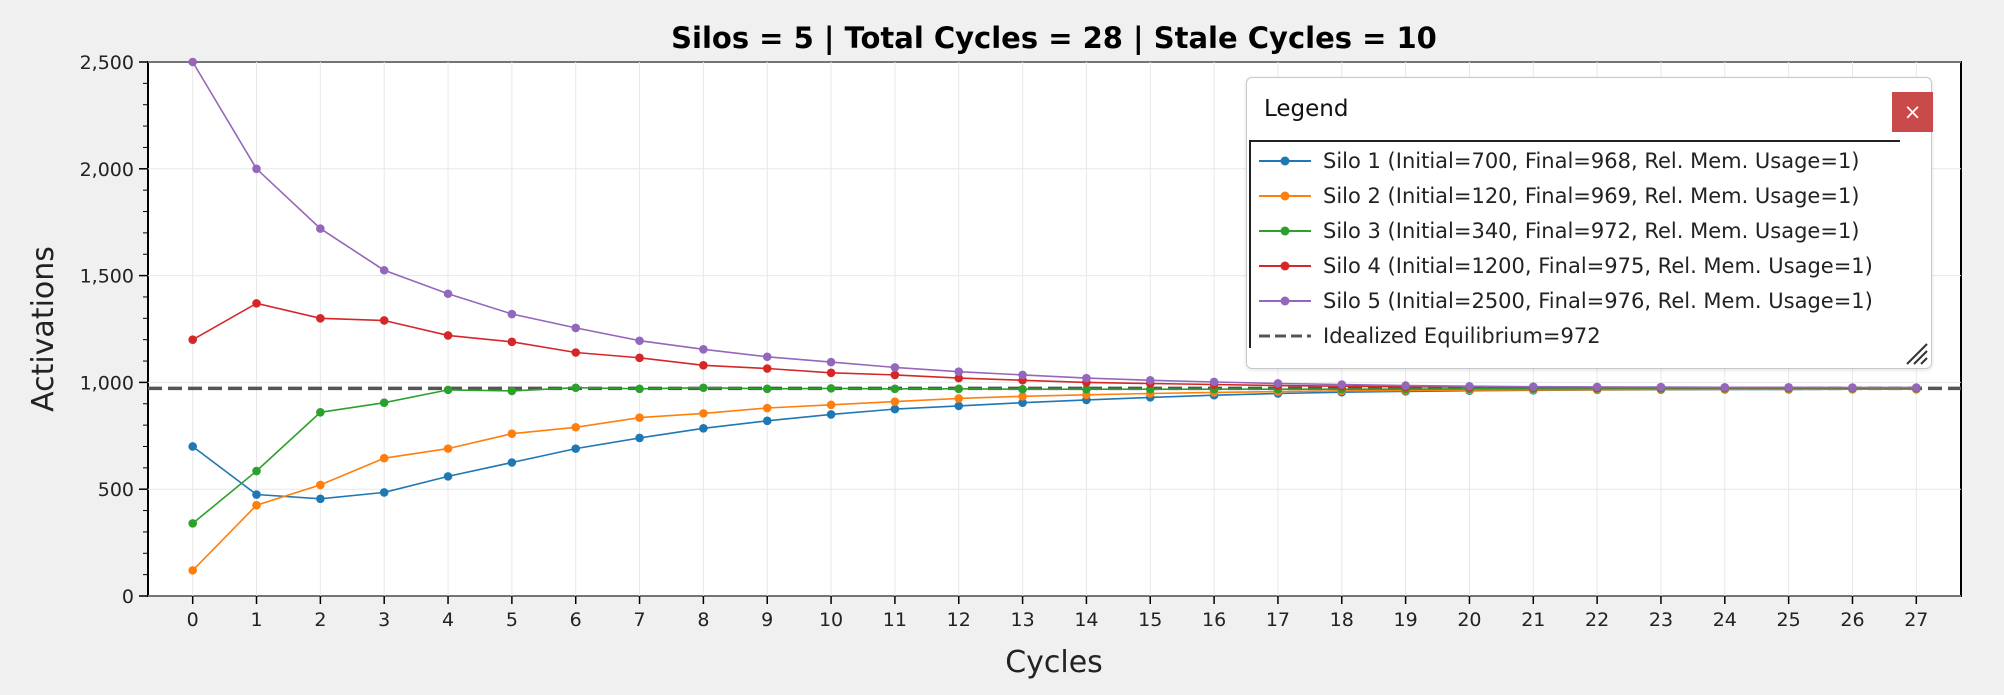 Image resolution: width=2004 pixels, height=695 pixels. Describe the element at coordinates (1912, 112) in the screenshot. I see `legend-close-button: ×` at that location.